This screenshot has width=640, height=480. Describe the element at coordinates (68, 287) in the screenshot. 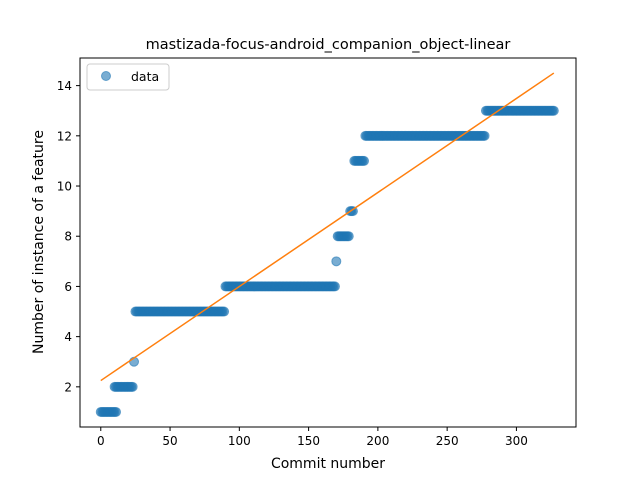

I see `y-tick-label: 6` at that location.